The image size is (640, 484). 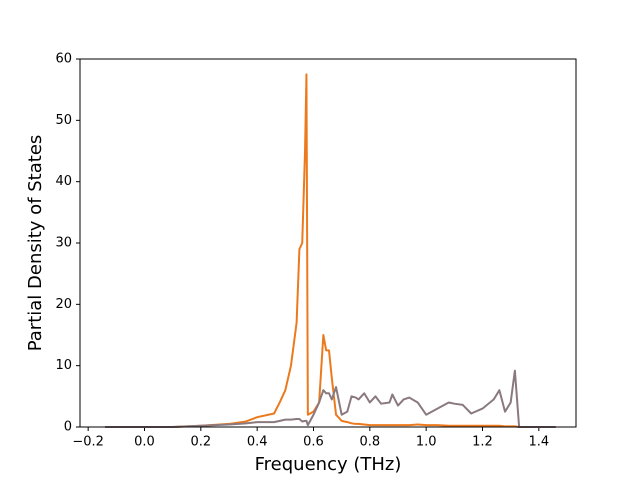 I want to click on x-tick-label: 1.4, so click(x=538, y=442).